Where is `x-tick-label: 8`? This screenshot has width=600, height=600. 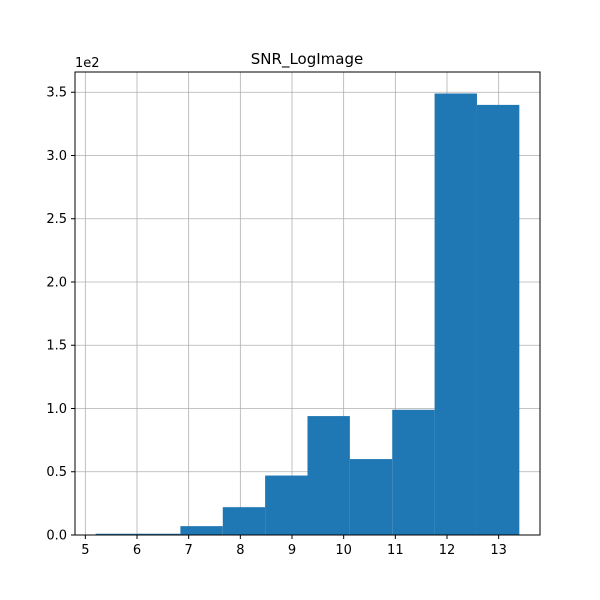
x-tick-label: 8 is located at coordinates (240, 550).